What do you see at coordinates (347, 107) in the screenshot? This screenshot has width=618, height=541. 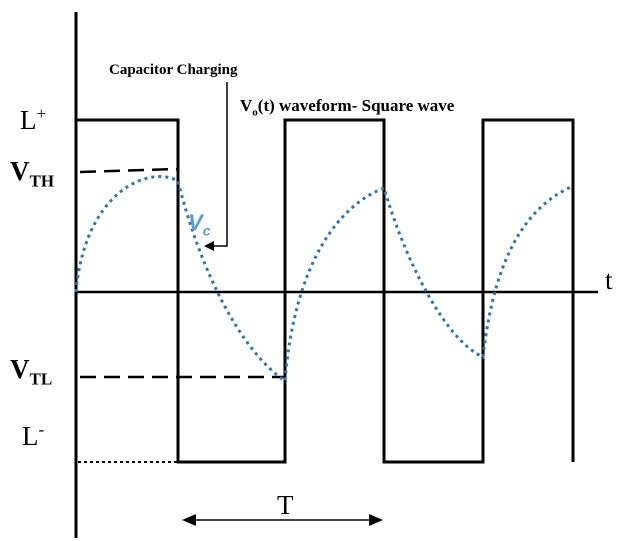 I see `waveform-title: Vo(t) waveform- Square wave` at bounding box center [347, 107].